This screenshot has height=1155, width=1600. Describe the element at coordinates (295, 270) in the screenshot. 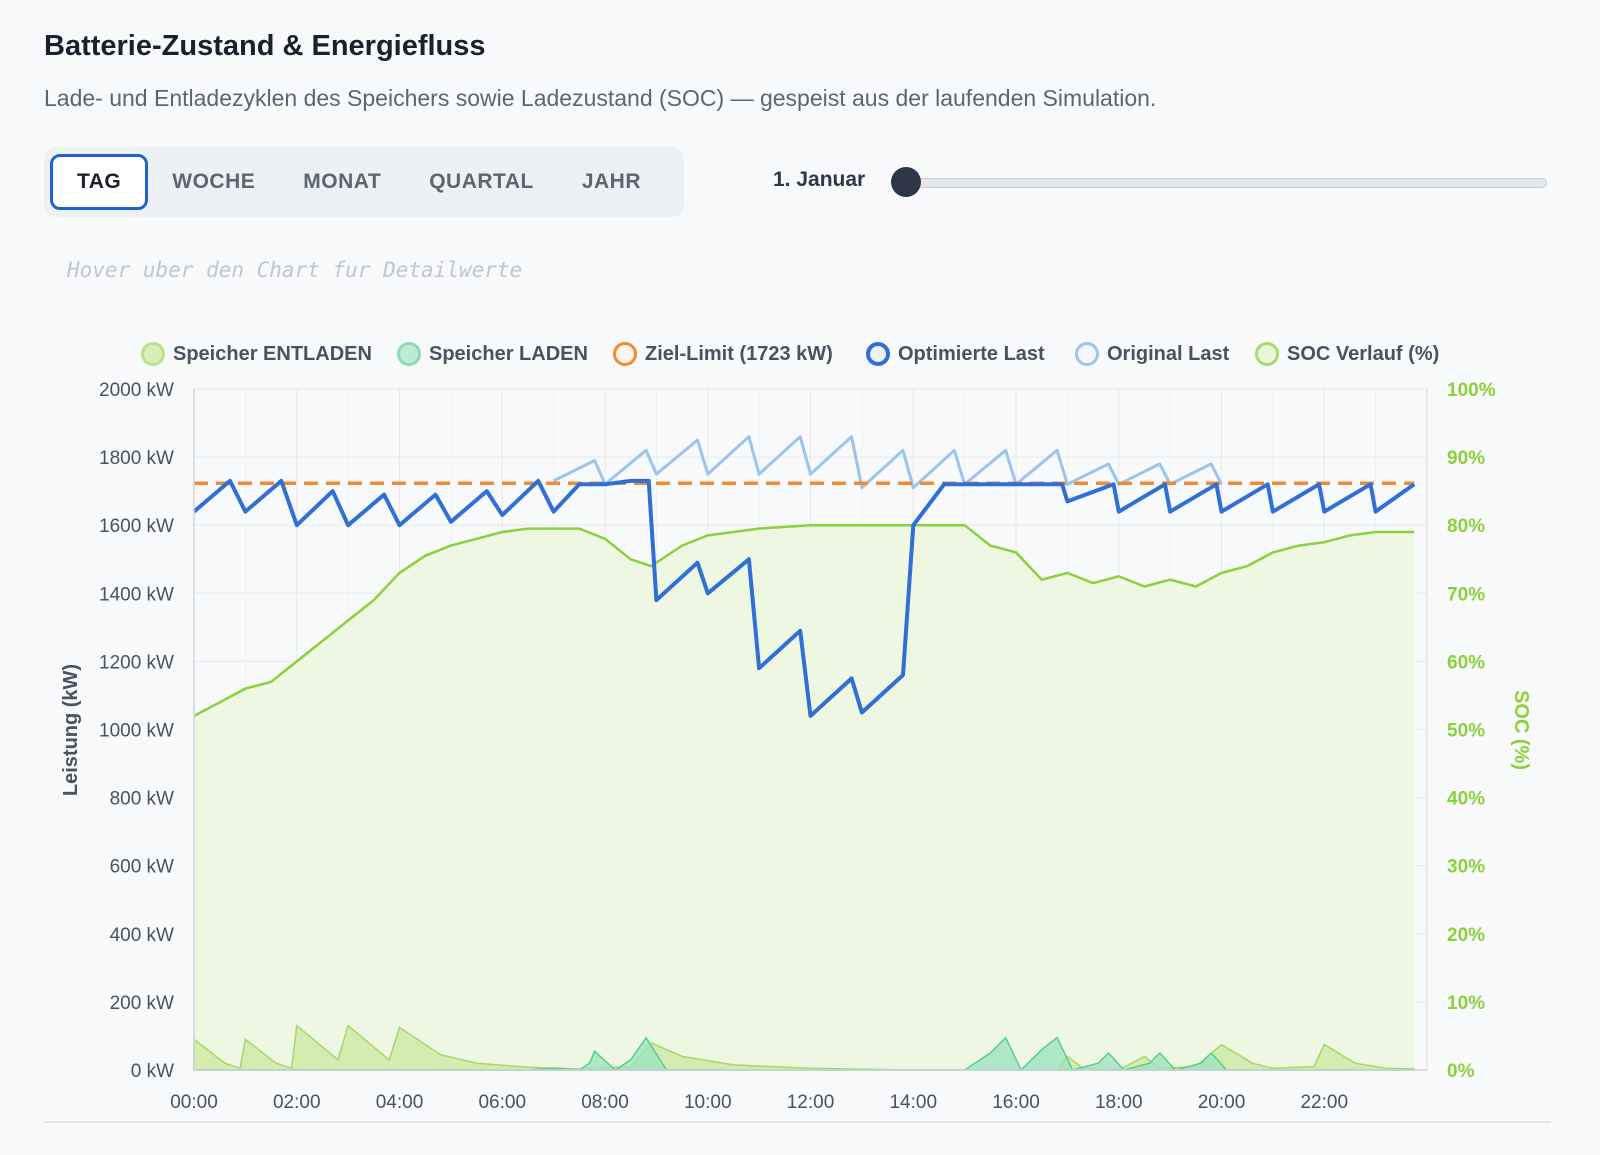

I see `hover-hint: Hover uber den Chart fur Detailwerte` at that location.